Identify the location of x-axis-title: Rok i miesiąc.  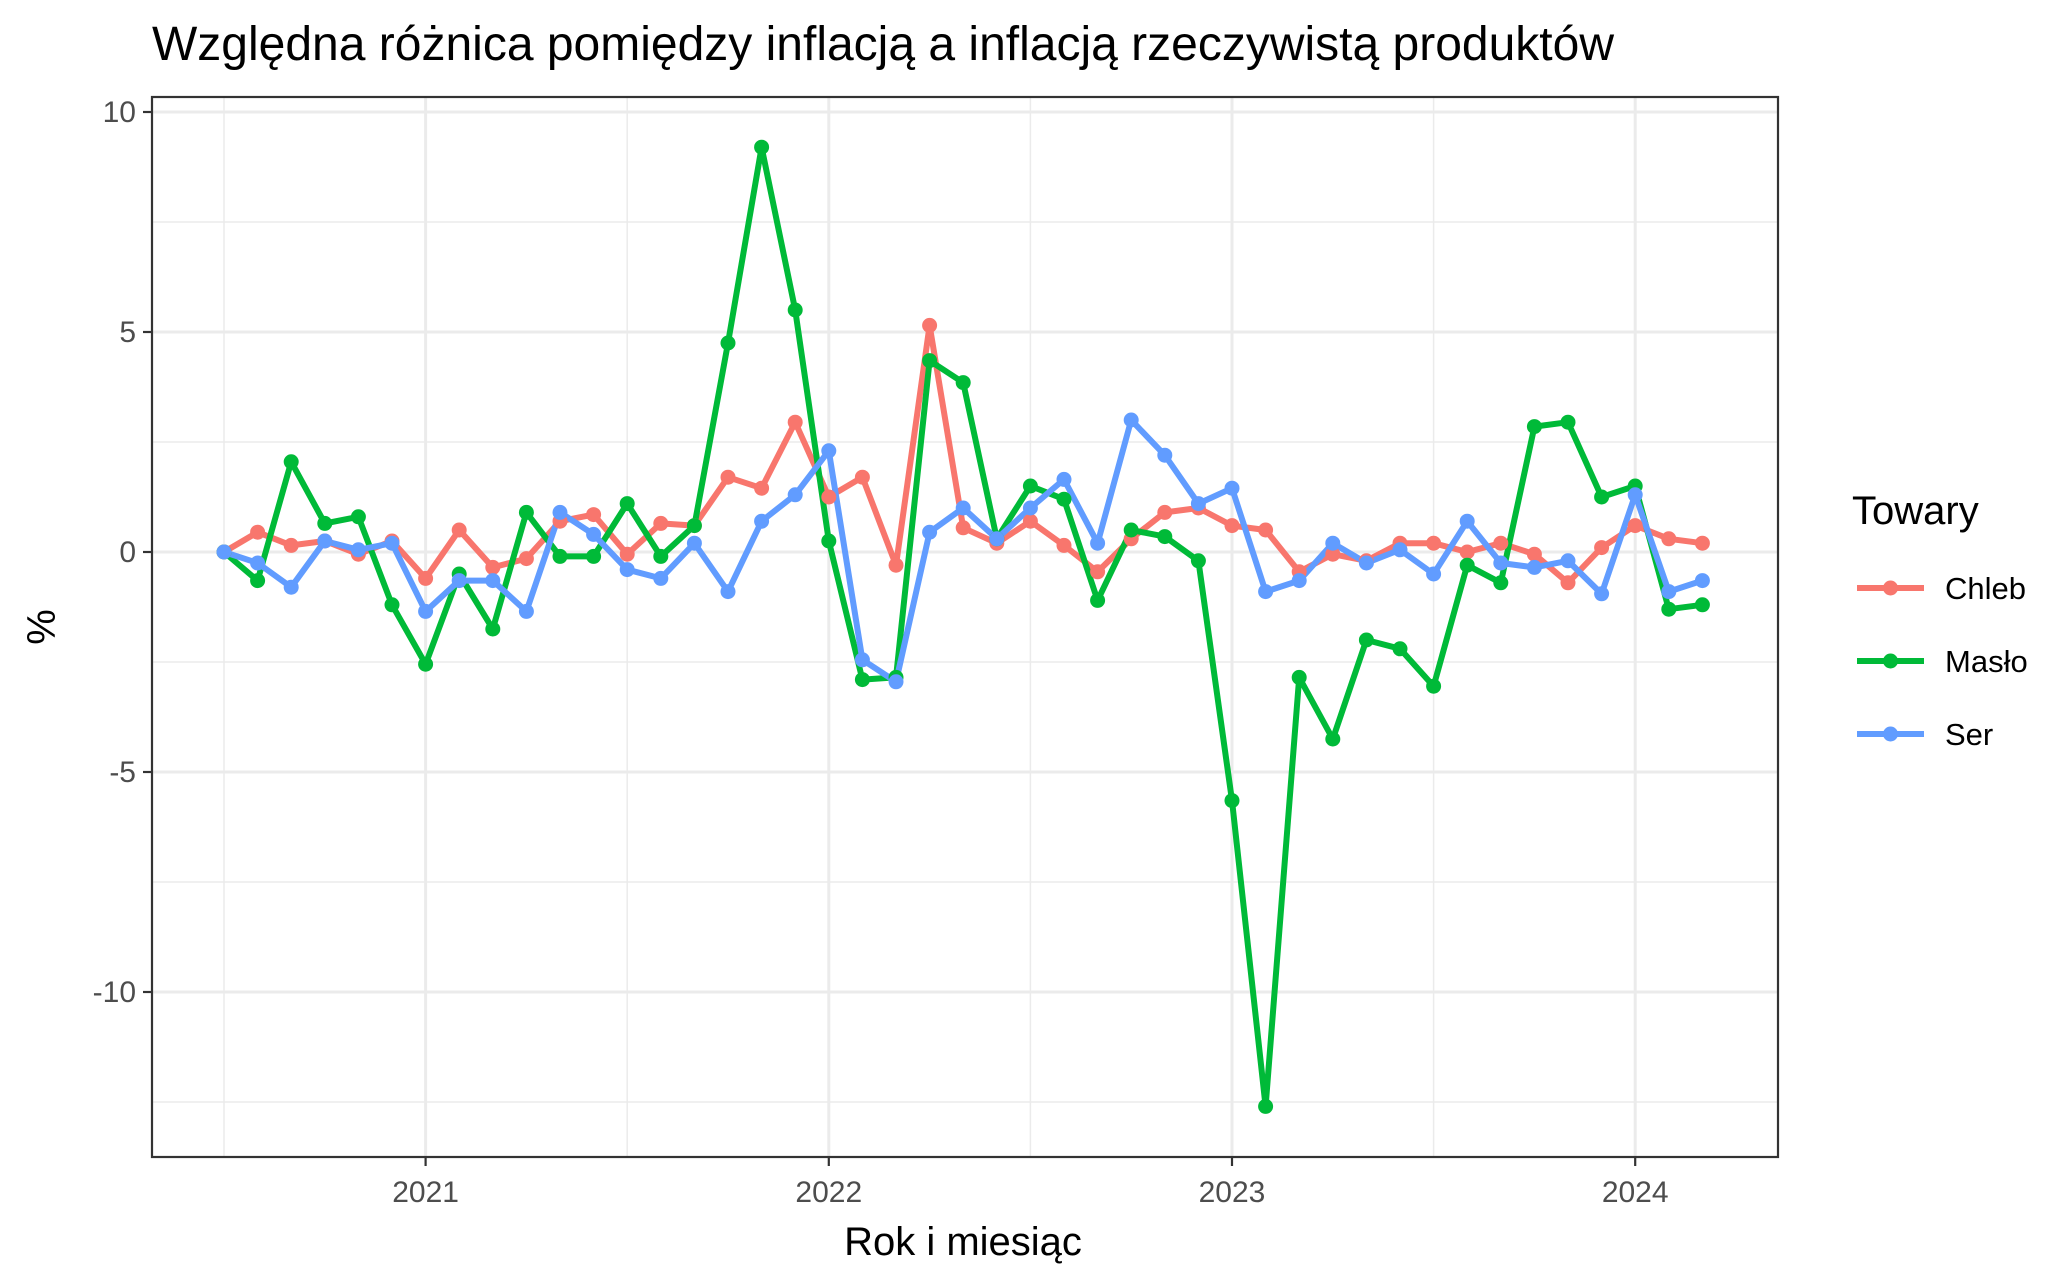
(963, 1242).